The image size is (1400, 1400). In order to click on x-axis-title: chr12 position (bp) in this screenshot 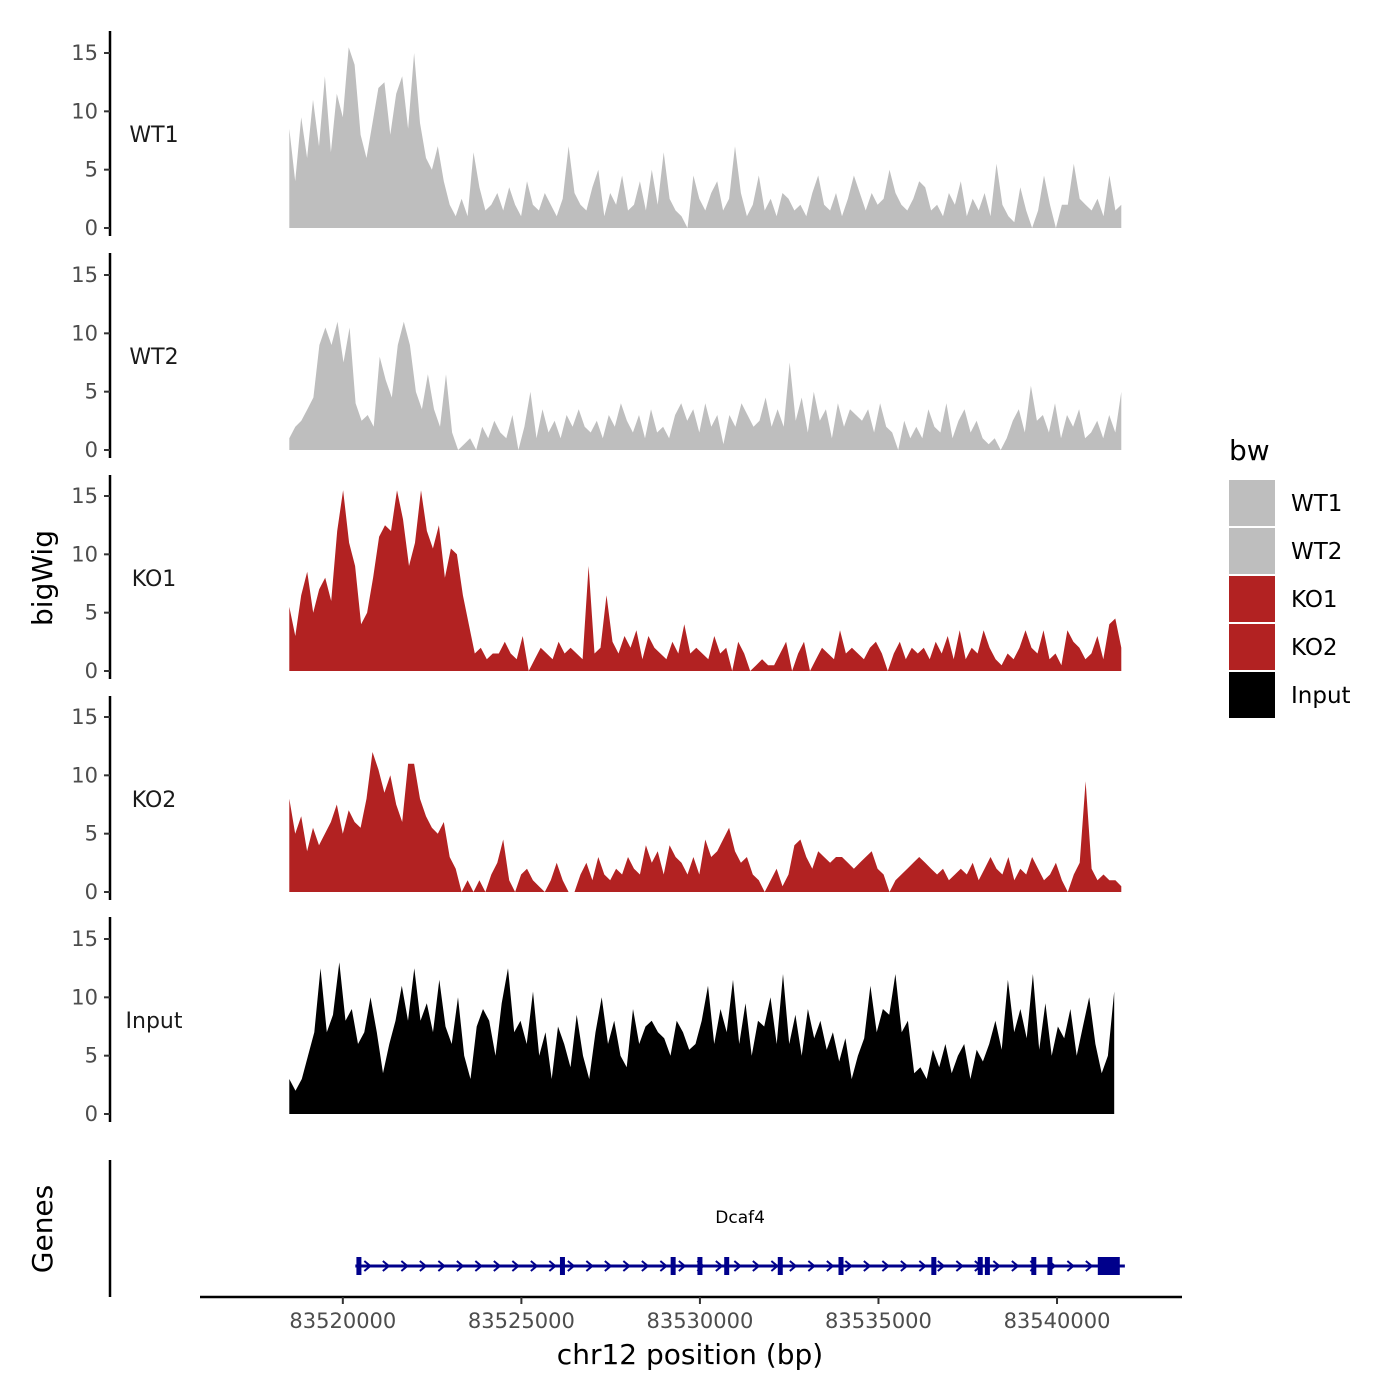, I will do `click(690, 1354)`.